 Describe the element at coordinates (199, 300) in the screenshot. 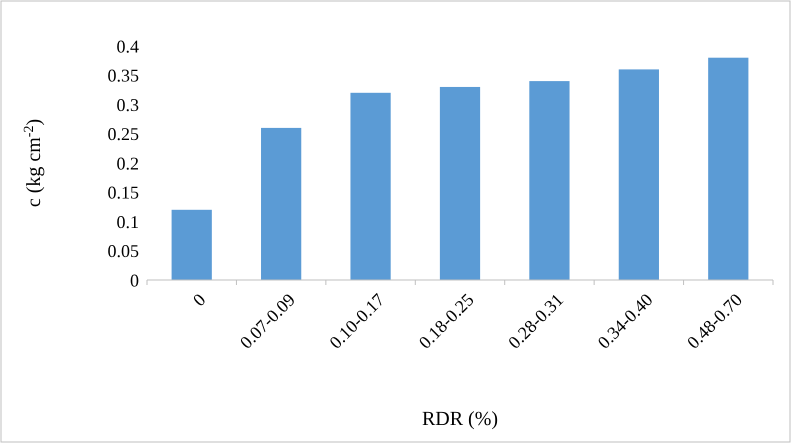

I see `x-tick-label: 0` at that location.